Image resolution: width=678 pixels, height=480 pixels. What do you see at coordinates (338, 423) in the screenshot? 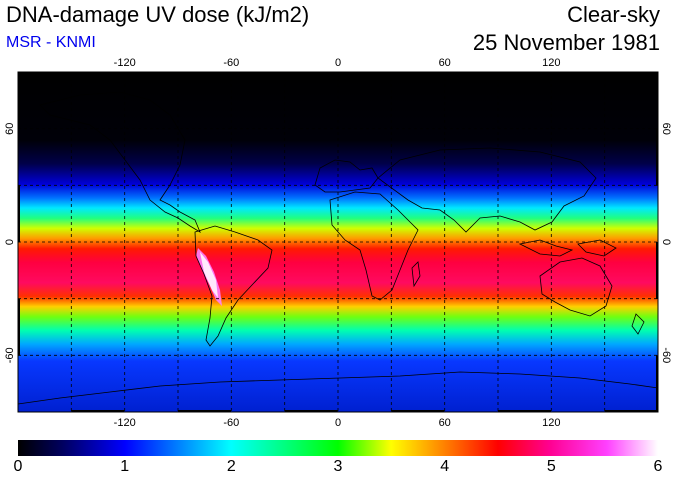
I see `lon-label-bottom: 0` at bounding box center [338, 423].